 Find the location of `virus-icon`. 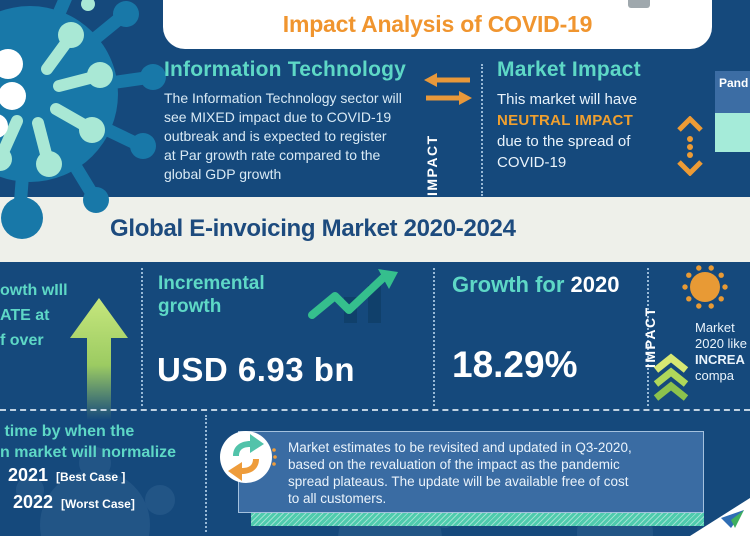

virus-icon is located at coordinates (705, 287).